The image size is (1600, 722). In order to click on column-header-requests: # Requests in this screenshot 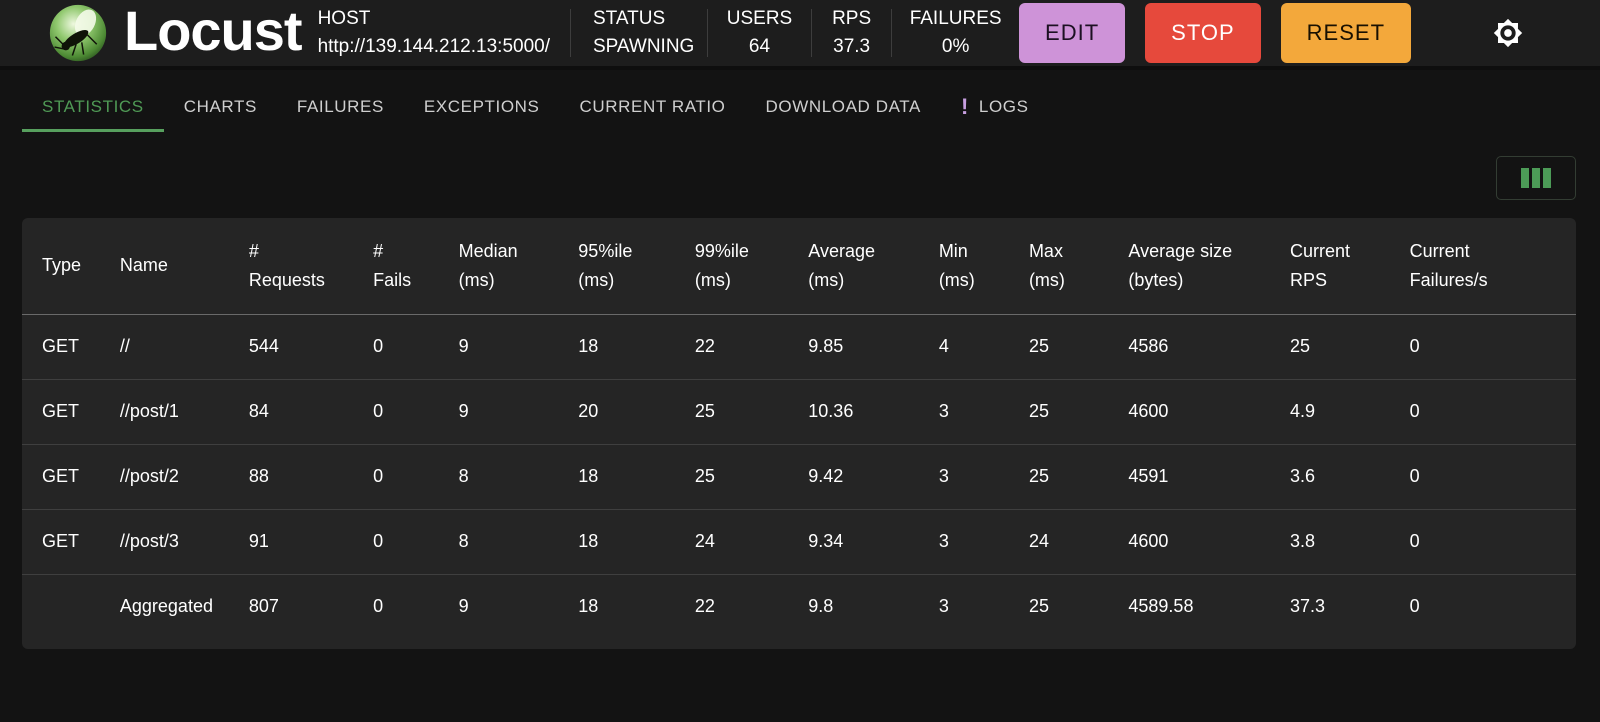, I will do `click(311, 266)`.